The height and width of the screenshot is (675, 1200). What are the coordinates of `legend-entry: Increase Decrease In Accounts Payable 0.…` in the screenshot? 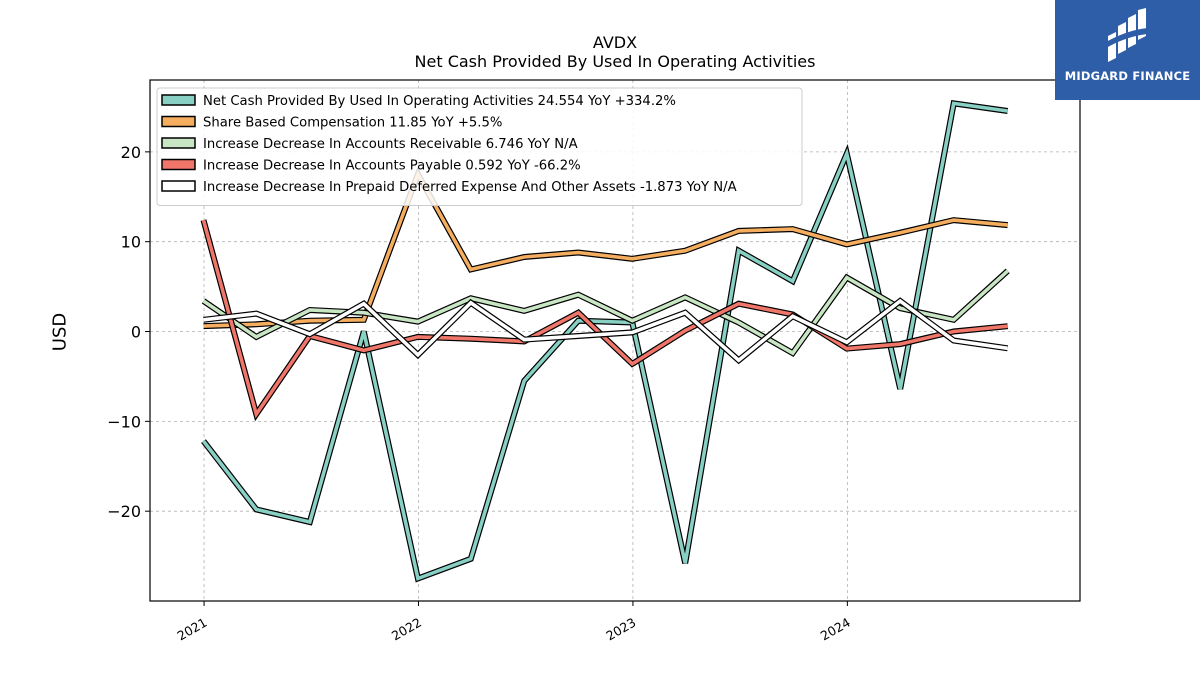 It's located at (392, 166).